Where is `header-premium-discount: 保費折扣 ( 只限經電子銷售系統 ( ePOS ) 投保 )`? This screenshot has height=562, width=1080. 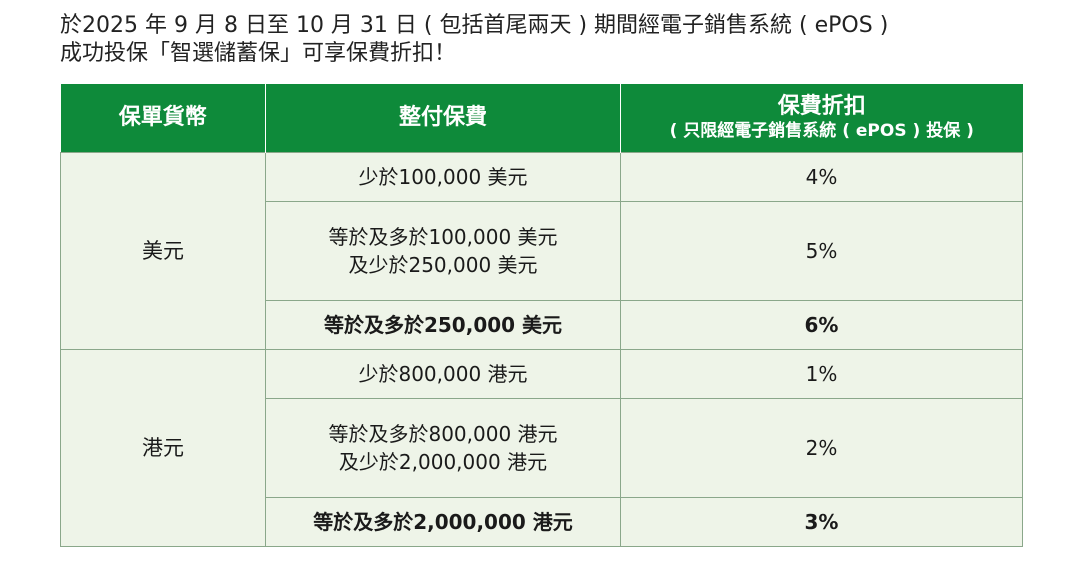
header-premium-discount: 保費折扣 ( 只限經電子銷售系統 ( ePOS ) 投保 ) is located at coordinates (821, 118).